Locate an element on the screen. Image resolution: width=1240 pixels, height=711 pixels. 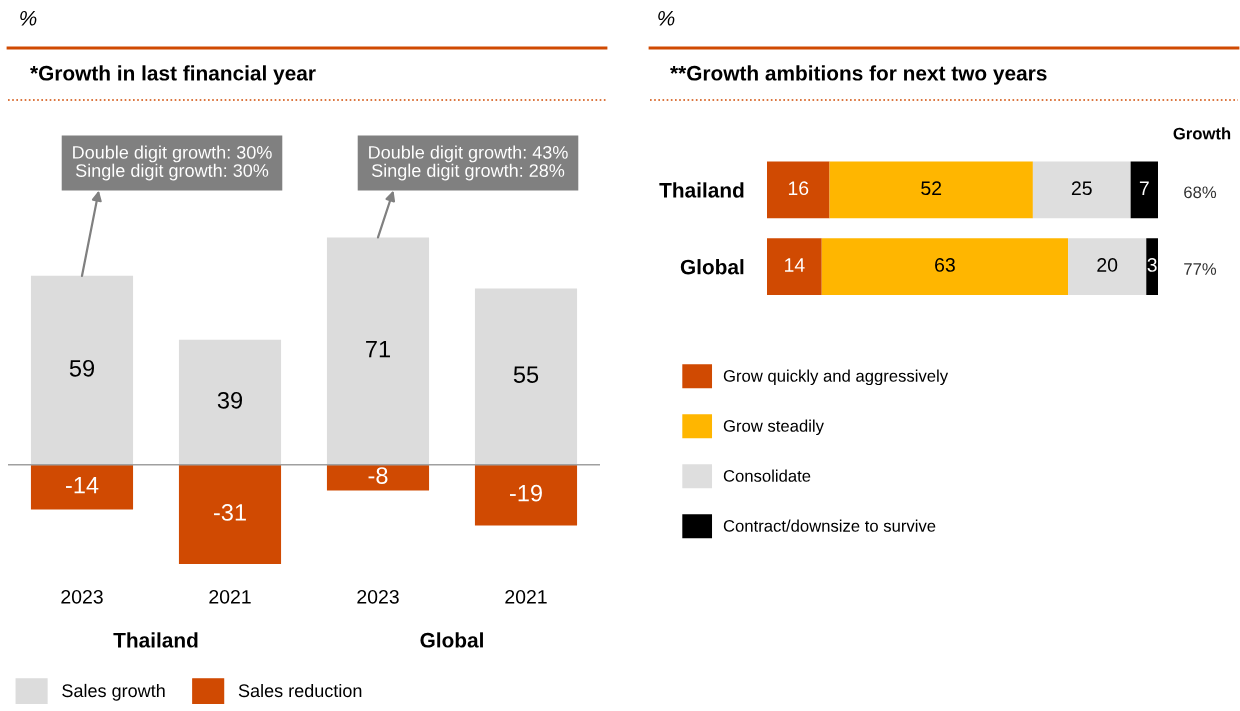
legend-label: Contract/downsize to survive is located at coordinates (829, 525).